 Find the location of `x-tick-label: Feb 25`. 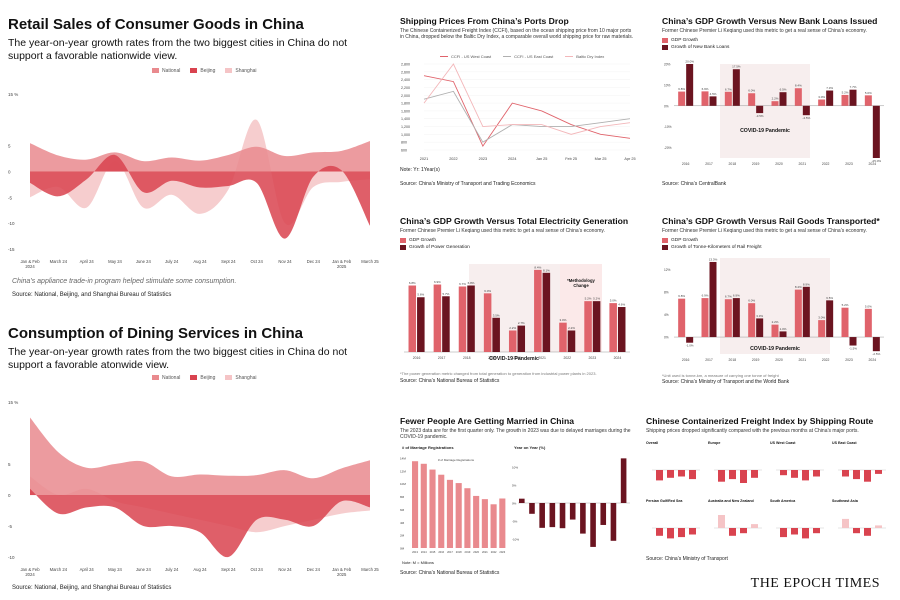

x-tick-label: Feb 25 is located at coordinates (571, 159).